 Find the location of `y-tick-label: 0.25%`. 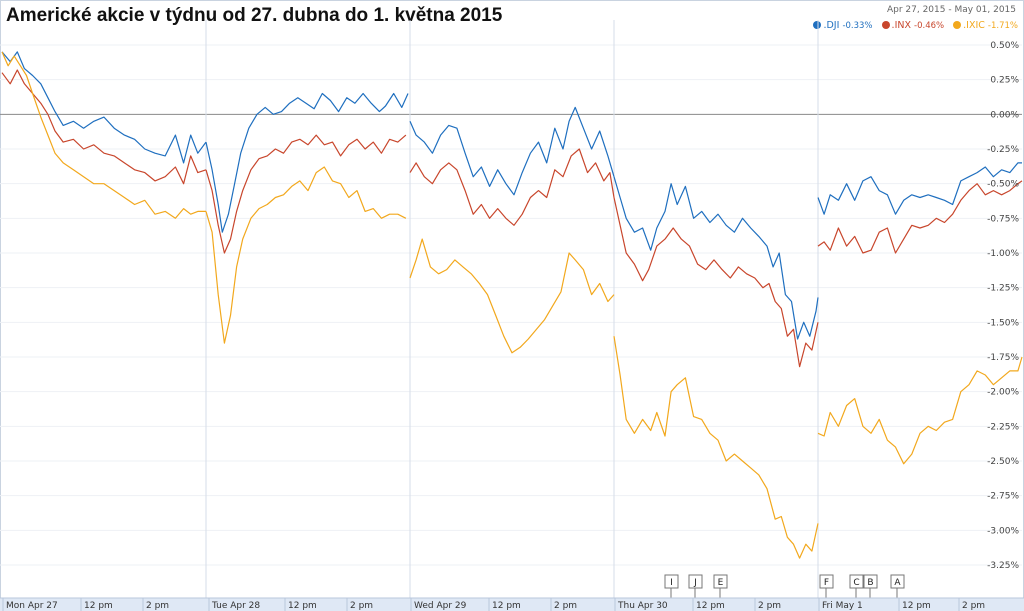

y-tick-label: 0.25% is located at coordinates (1004, 81).